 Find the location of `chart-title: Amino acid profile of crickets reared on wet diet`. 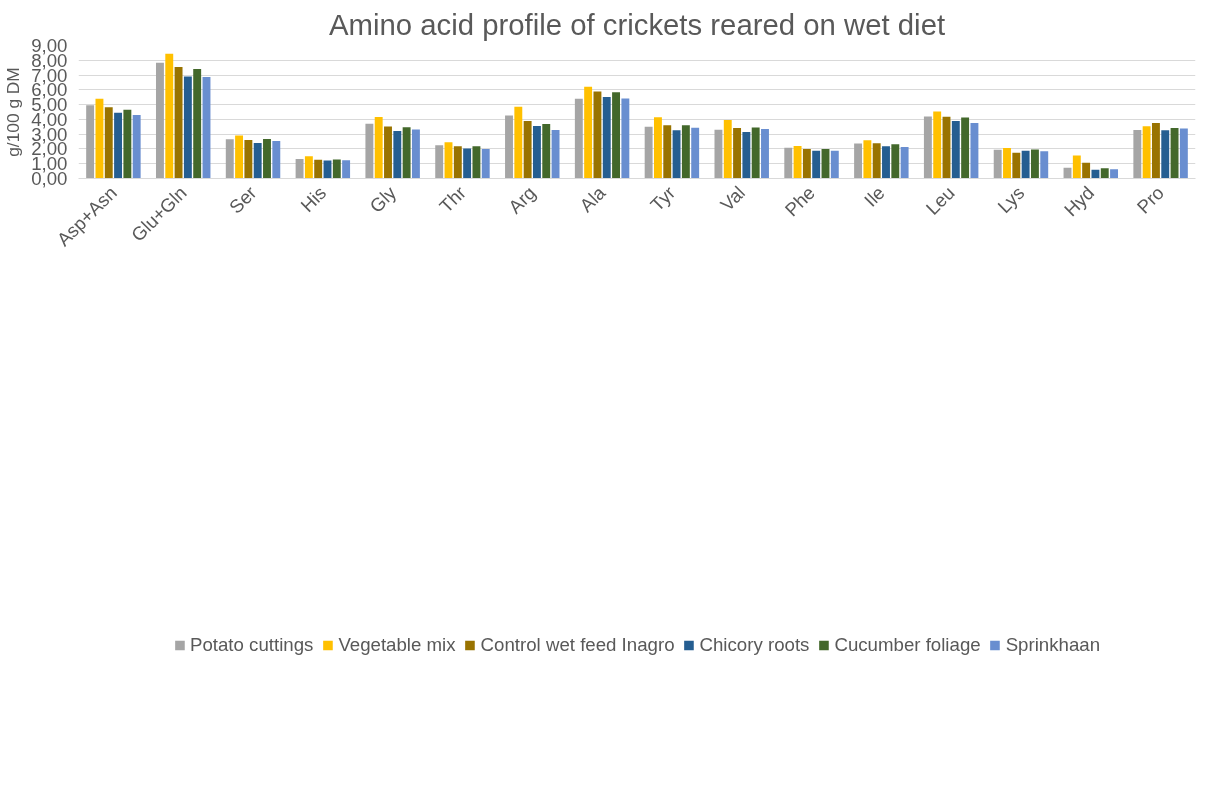

chart-title: Amino acid profile of crickets reared on wet diet is located at coordinates (637, 24).